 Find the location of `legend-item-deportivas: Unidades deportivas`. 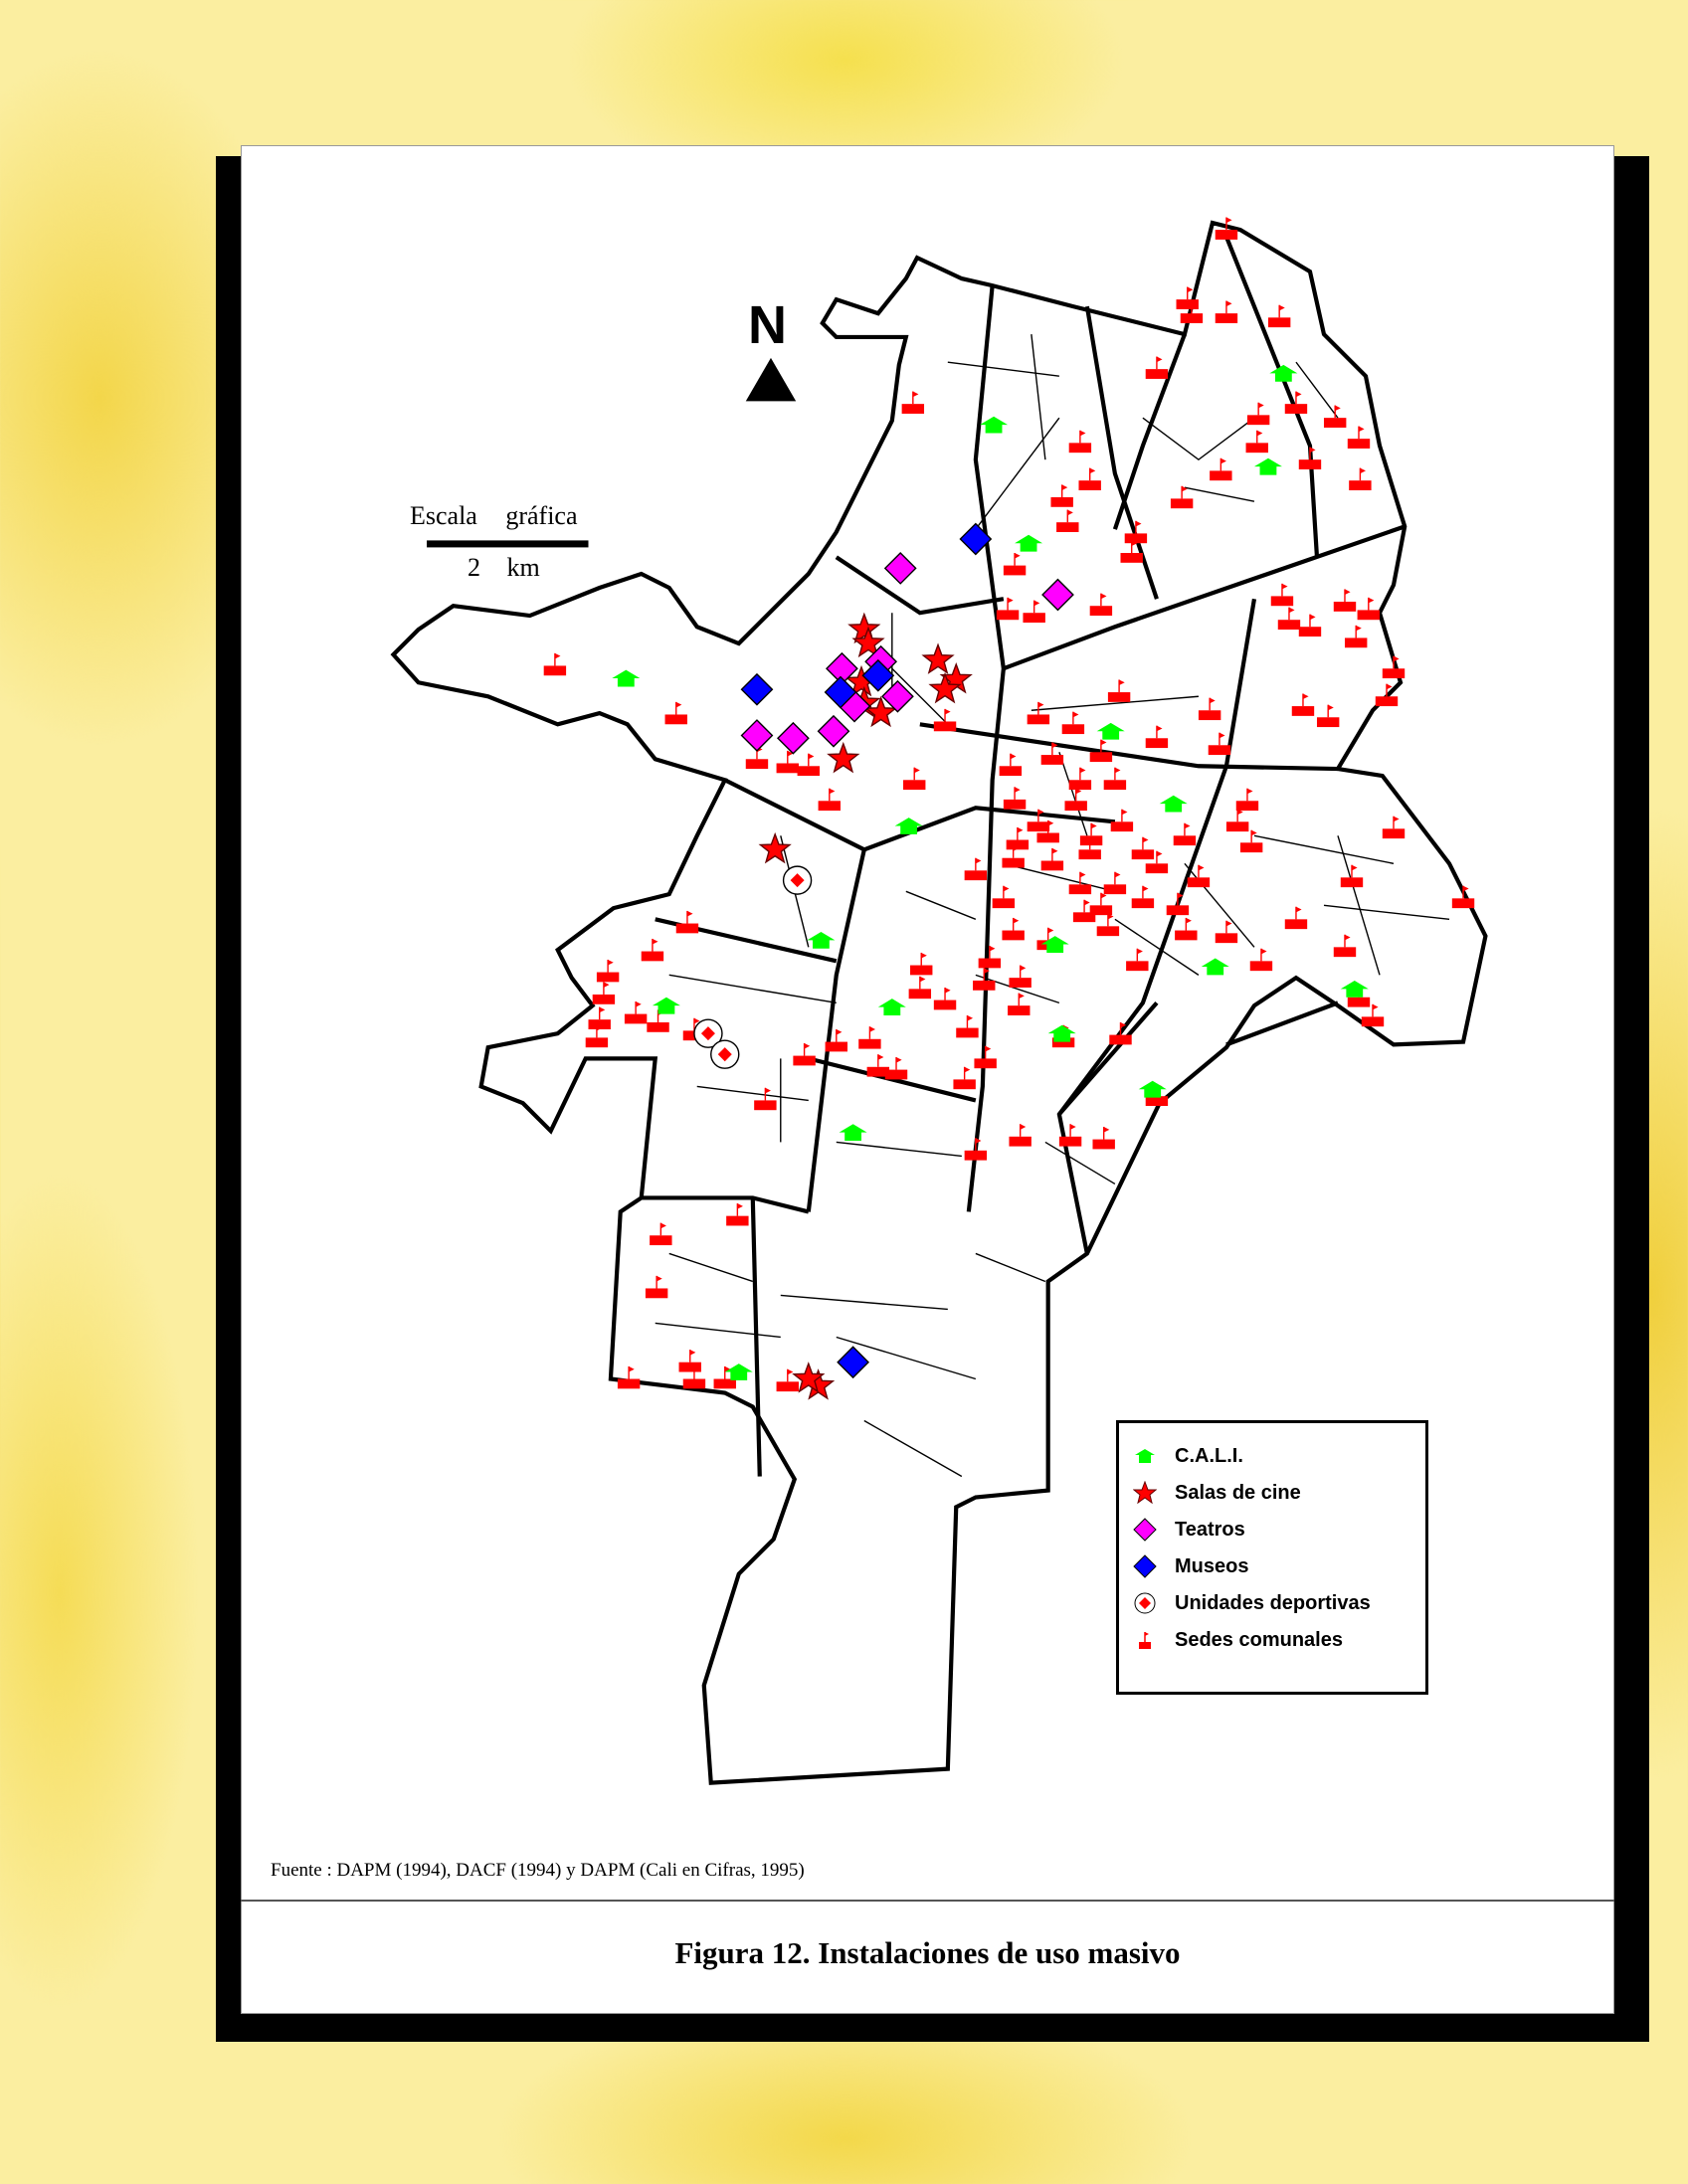

legend-item-deportivas: Unidades deportivas is located at coordinates (1273, 1603).